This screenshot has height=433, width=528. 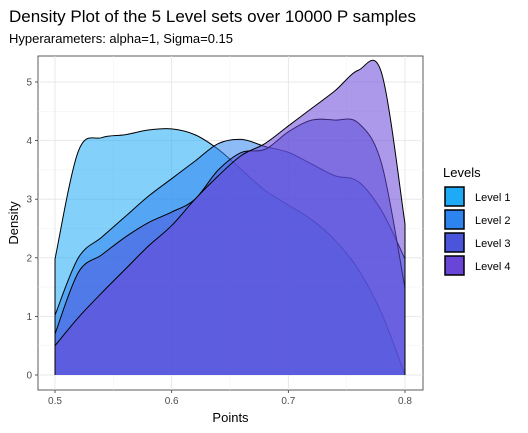 What do you see at coordinates (13, 223) in the screenshot?
I see `y-axis-title: Density` at bounding box center [13, 223].